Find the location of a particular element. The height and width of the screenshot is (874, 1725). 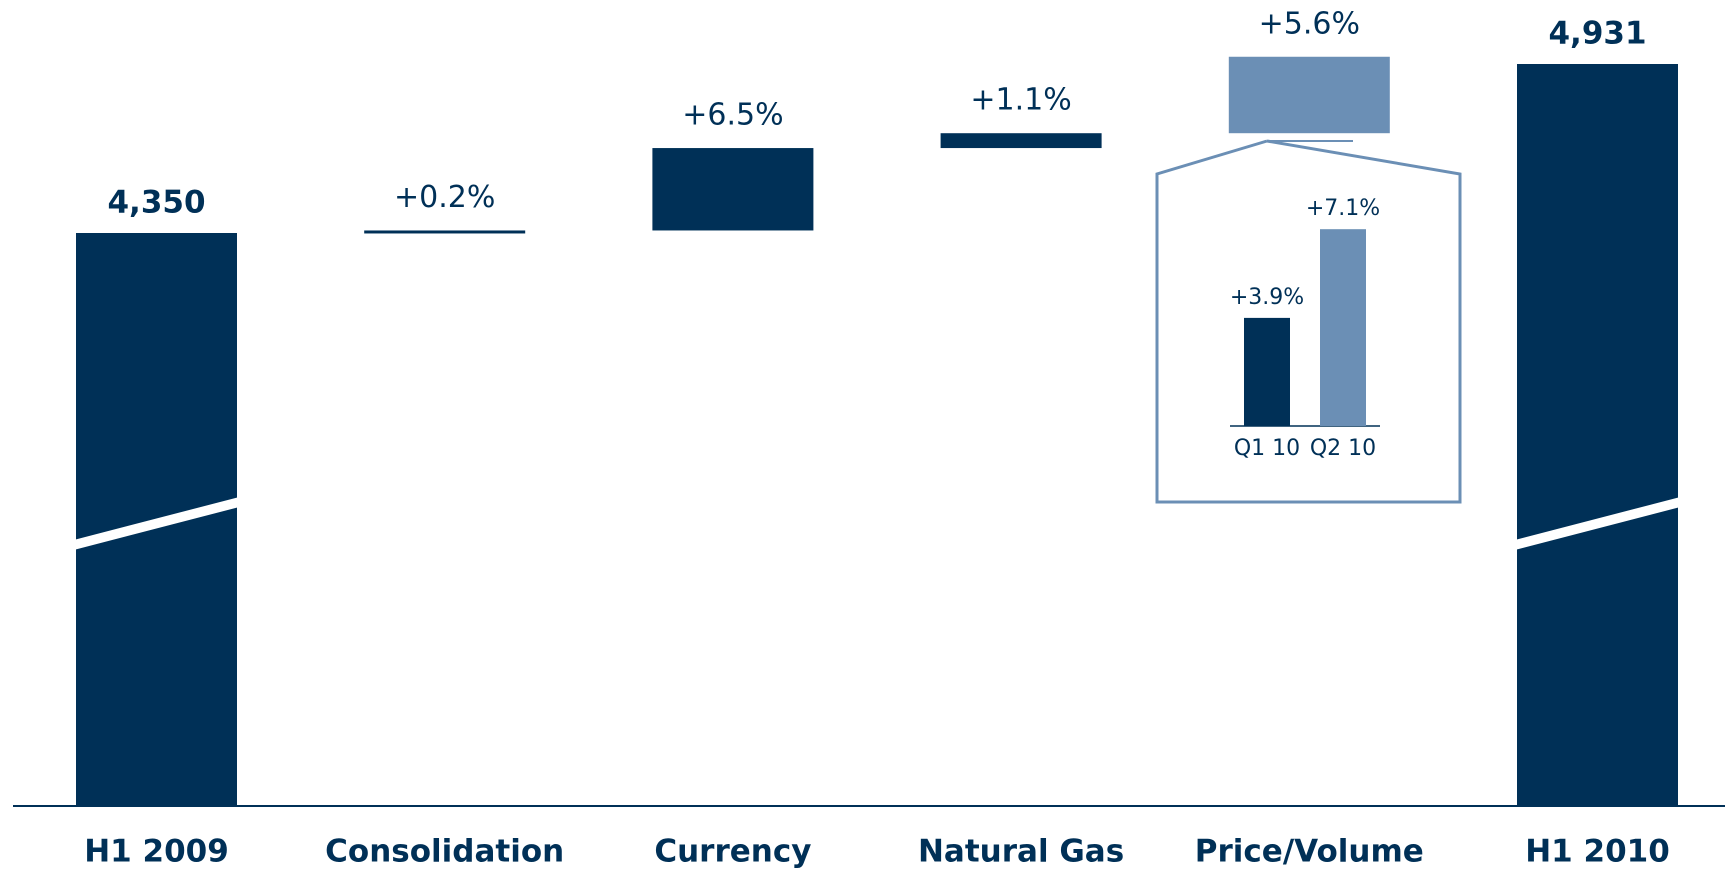

inset-frame is located at coordinates (1308, 321).